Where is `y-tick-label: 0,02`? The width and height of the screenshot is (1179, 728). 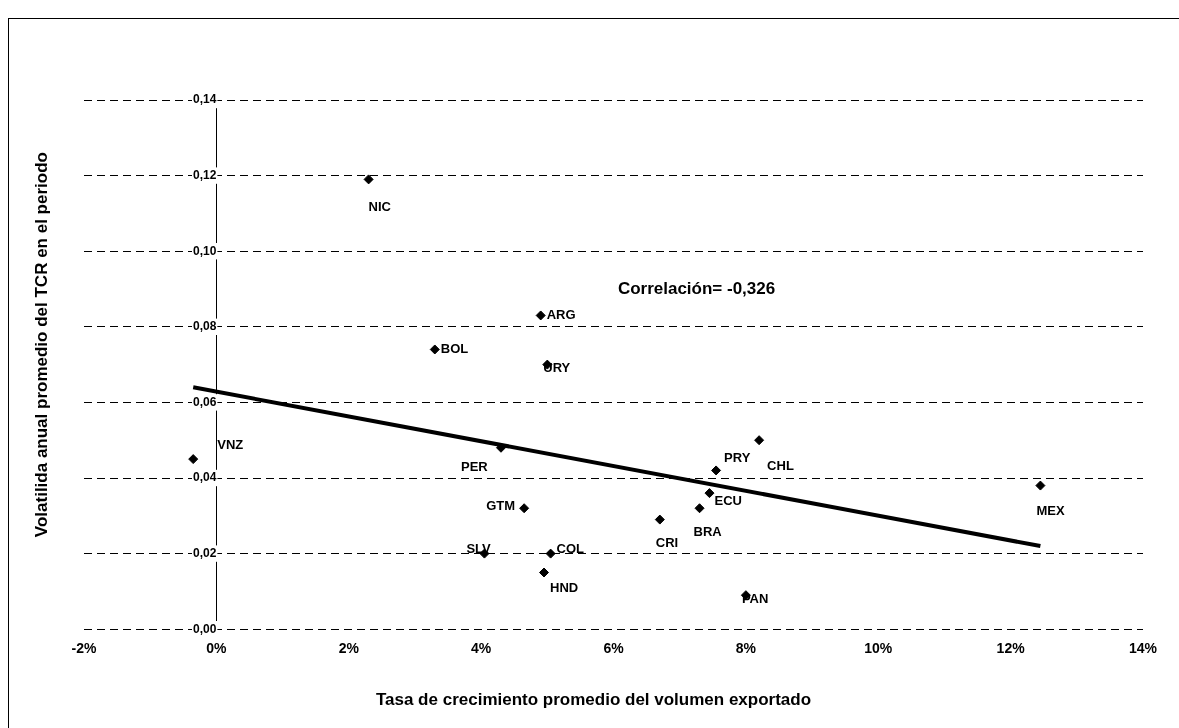 y-tick-label: 0,02 is located at coordinates (205, 552).